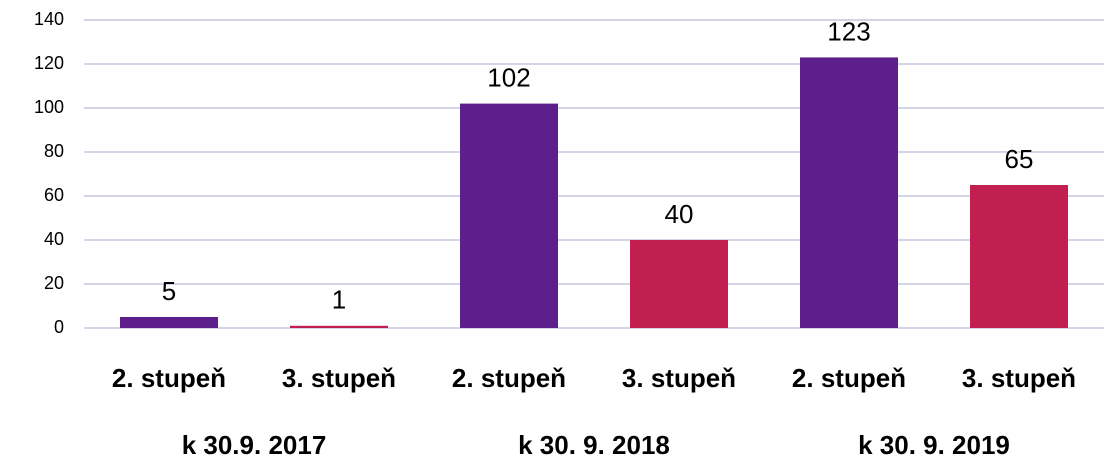 Image resolution: width=1117 pixels, height=465 pixels. What do you see at coordinates (54, 195) in the screenshot?
I see `y-tick-label: 60` at bounding box center [54, 195].